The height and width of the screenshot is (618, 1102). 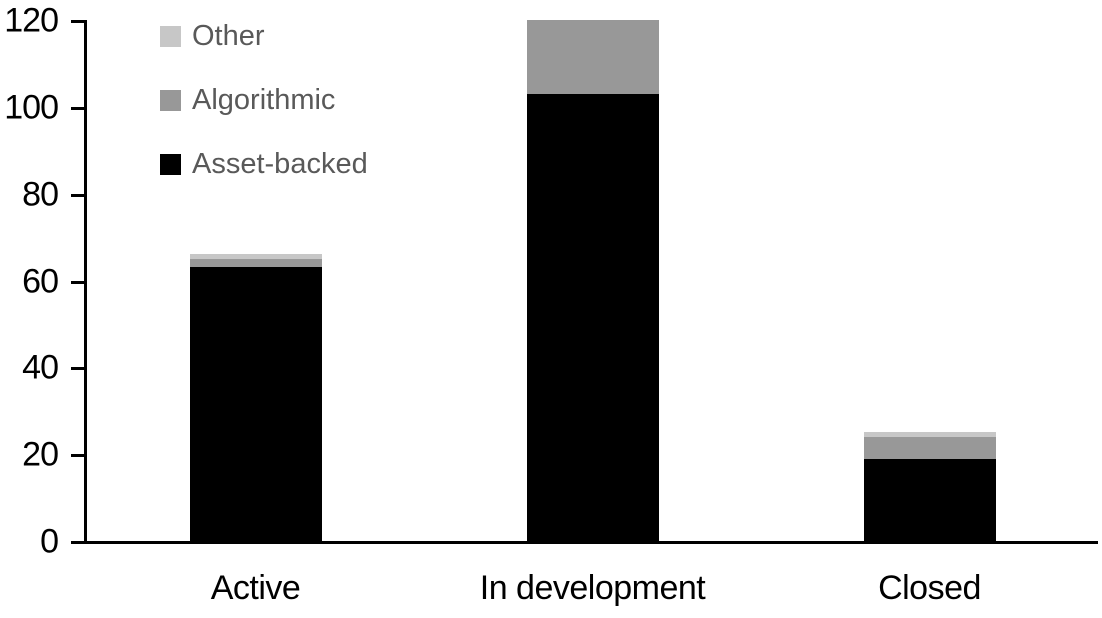 I want to click on bar-segment-other-active, so click(x=255, y=256).